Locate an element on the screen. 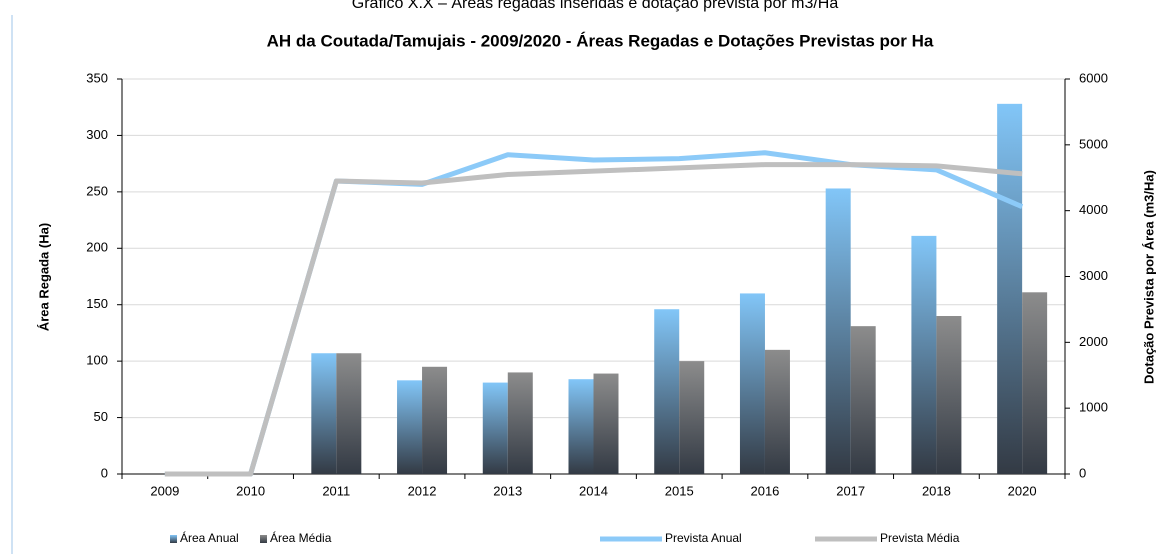 The height and width of the screenshot is (554, 1166). x-tick-label: 2014 is located at coordinates (593, 490).